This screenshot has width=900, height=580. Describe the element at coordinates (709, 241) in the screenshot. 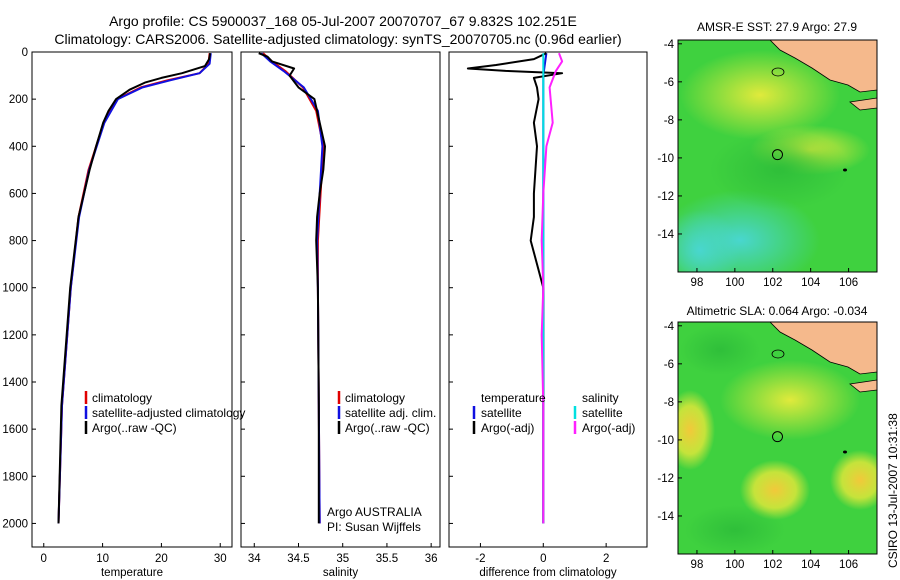

I see `sst-cool-patch` at that location.